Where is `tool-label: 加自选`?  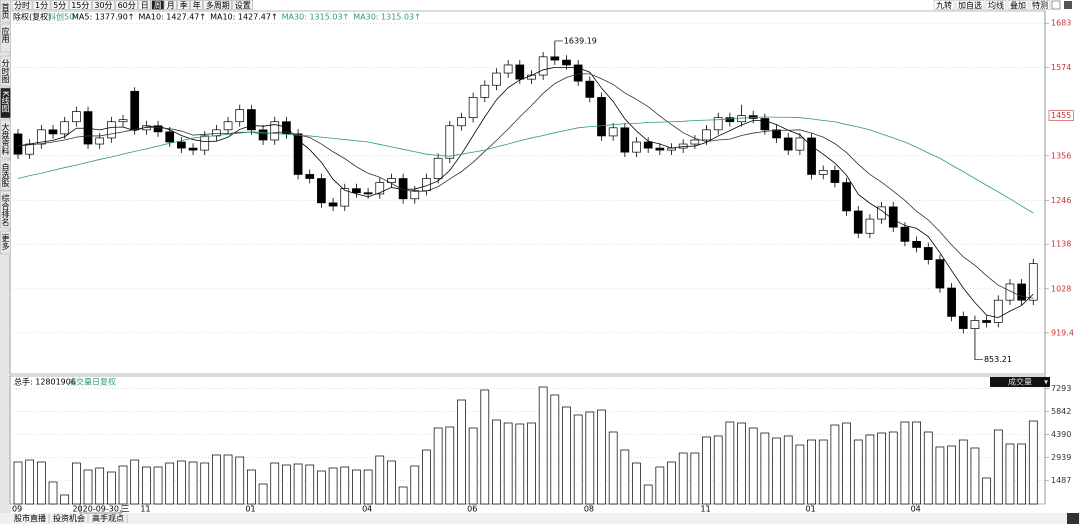 tool-label: 加自选 is located at coordinates (970, 5).